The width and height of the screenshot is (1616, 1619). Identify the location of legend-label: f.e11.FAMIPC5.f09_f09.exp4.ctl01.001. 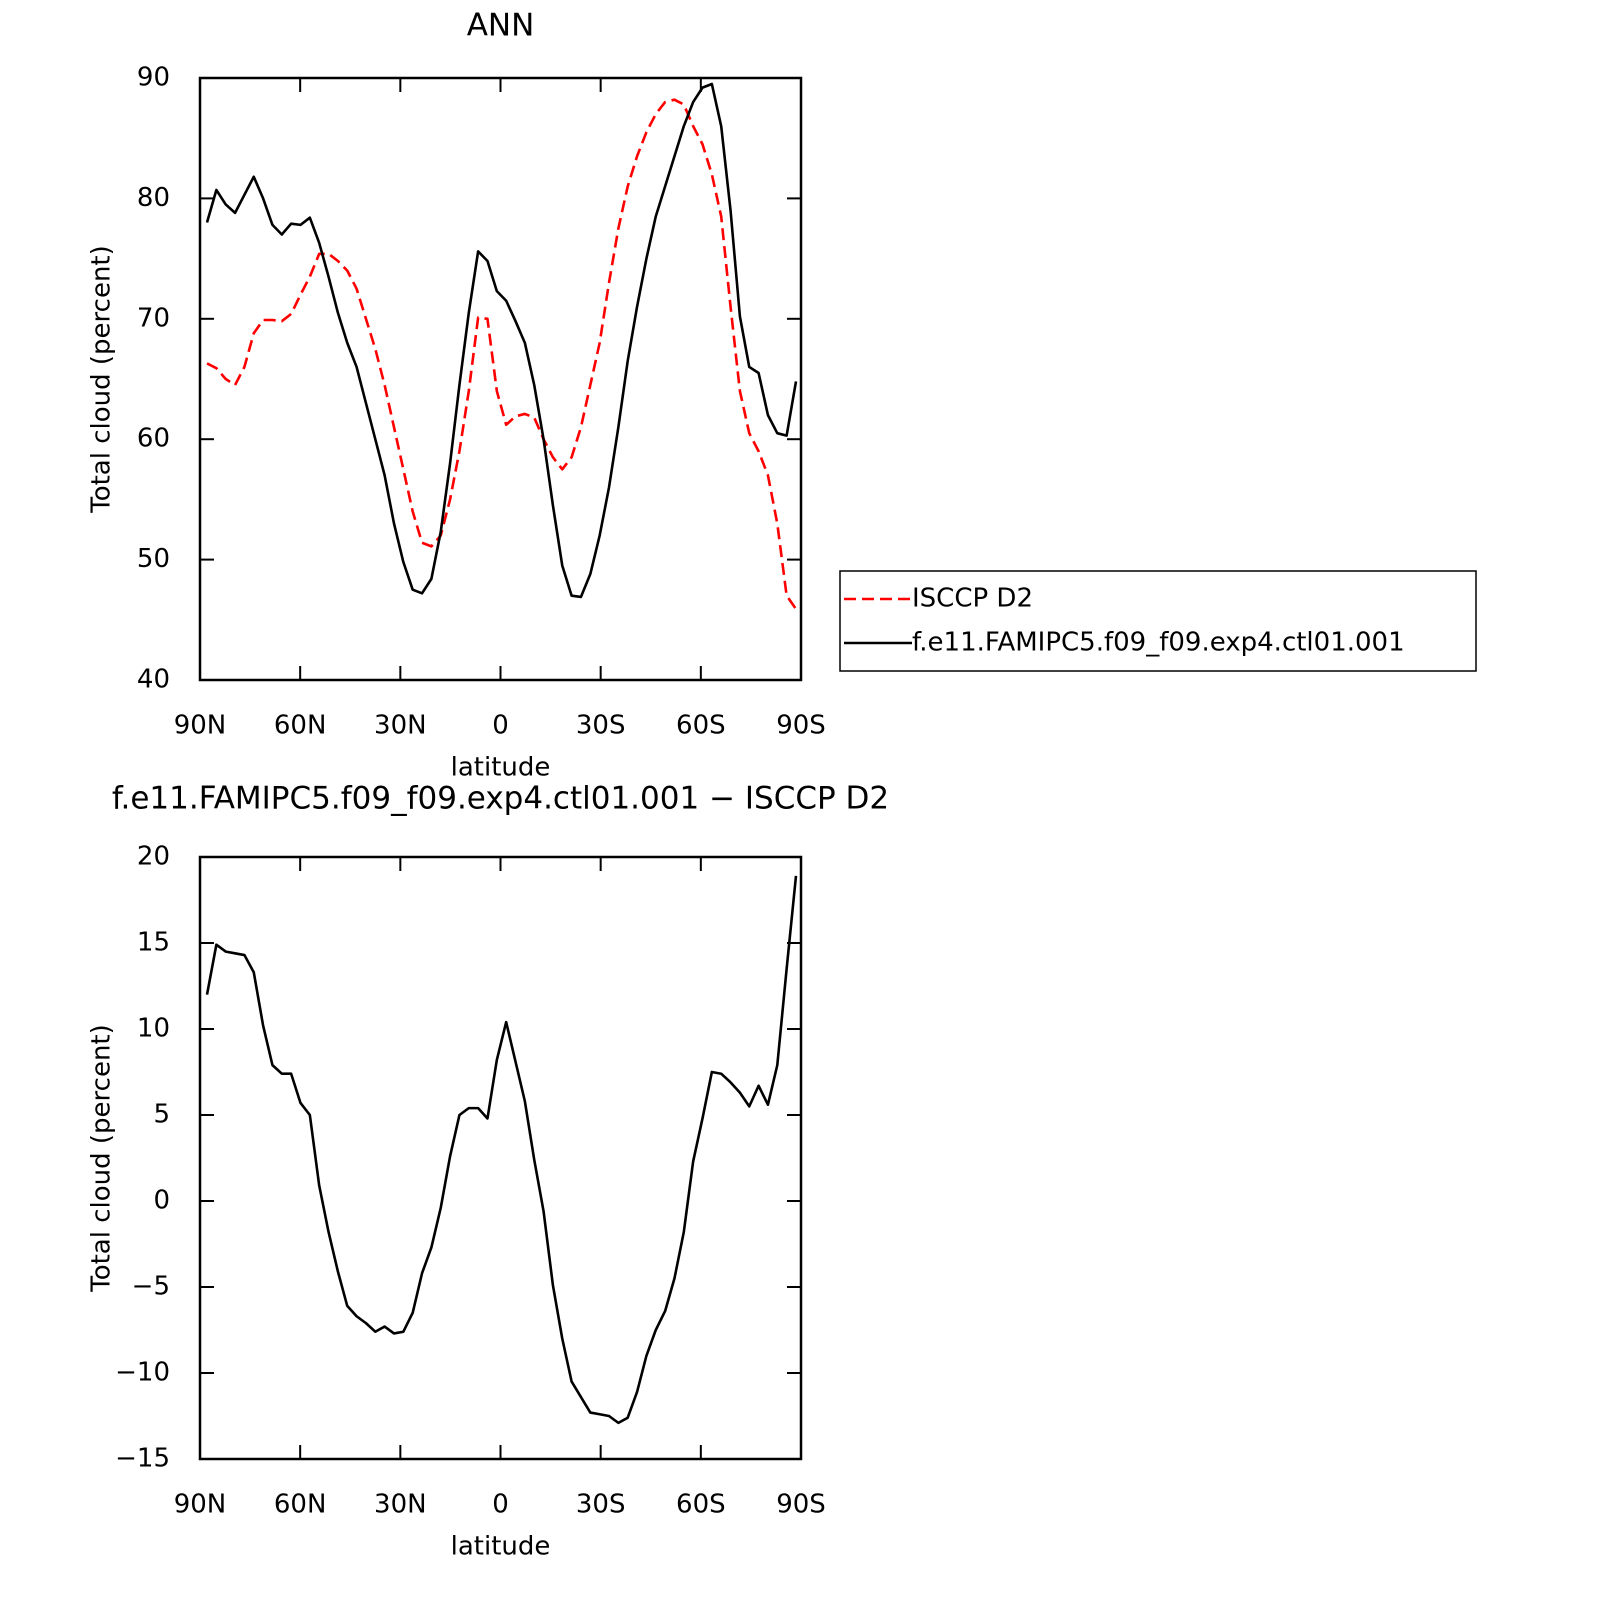
(1158, 643).